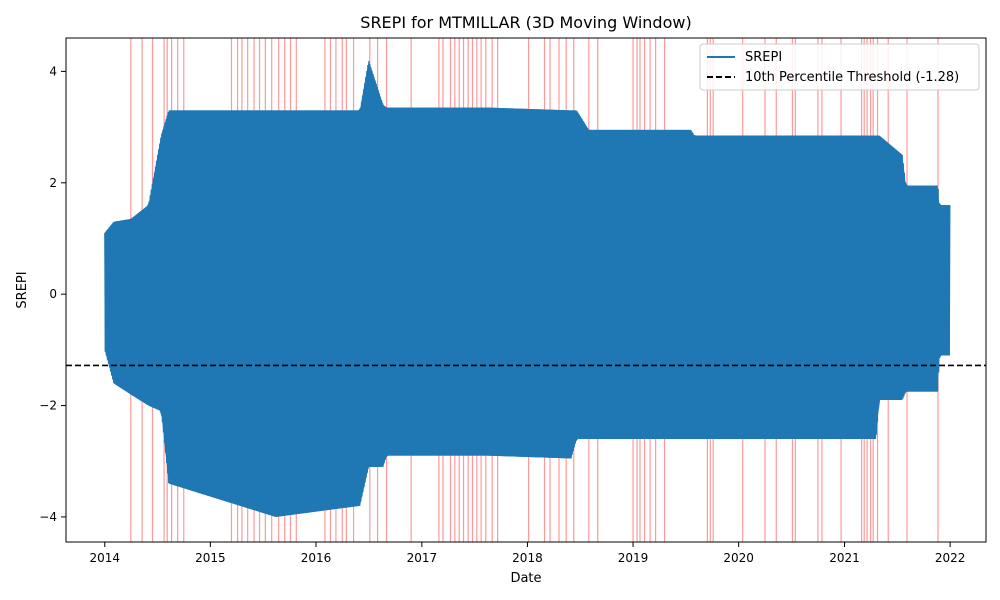 This screenshot has width=1000, height=600. What do you see at coordinates (22, 289) in the screenshot?
I see `y-axis-label: SREPI` at bounding box center [22, 289].